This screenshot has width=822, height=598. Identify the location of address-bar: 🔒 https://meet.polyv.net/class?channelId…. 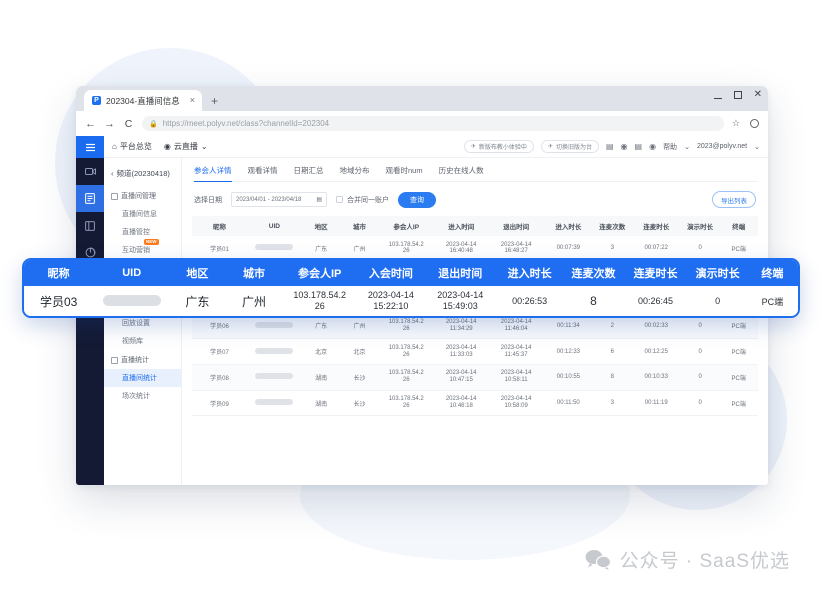
(433, 123).